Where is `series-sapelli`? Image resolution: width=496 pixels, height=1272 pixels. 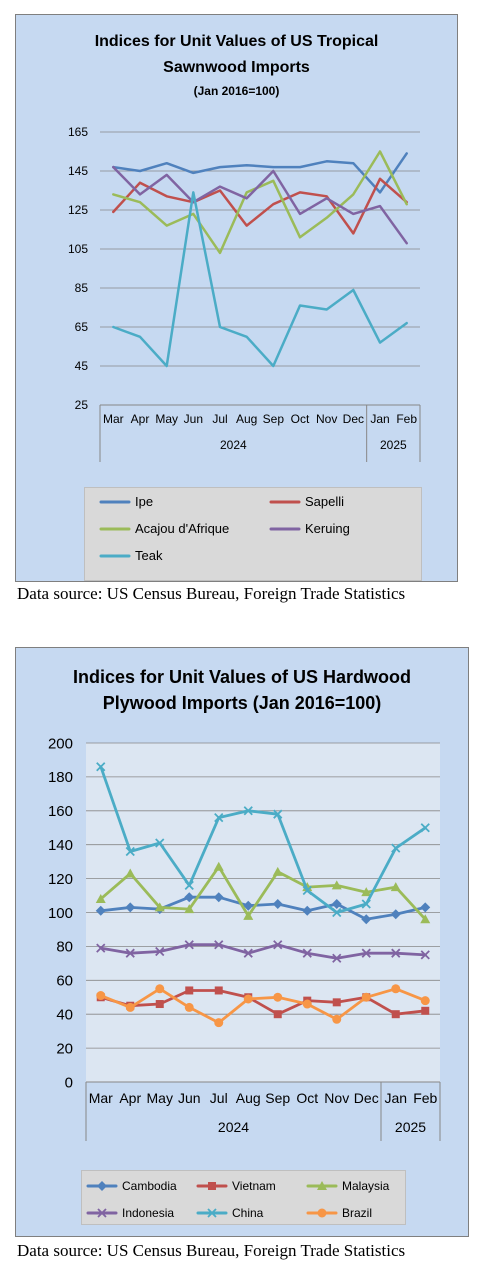 series-sapelli is located at coordinates (260, 206).